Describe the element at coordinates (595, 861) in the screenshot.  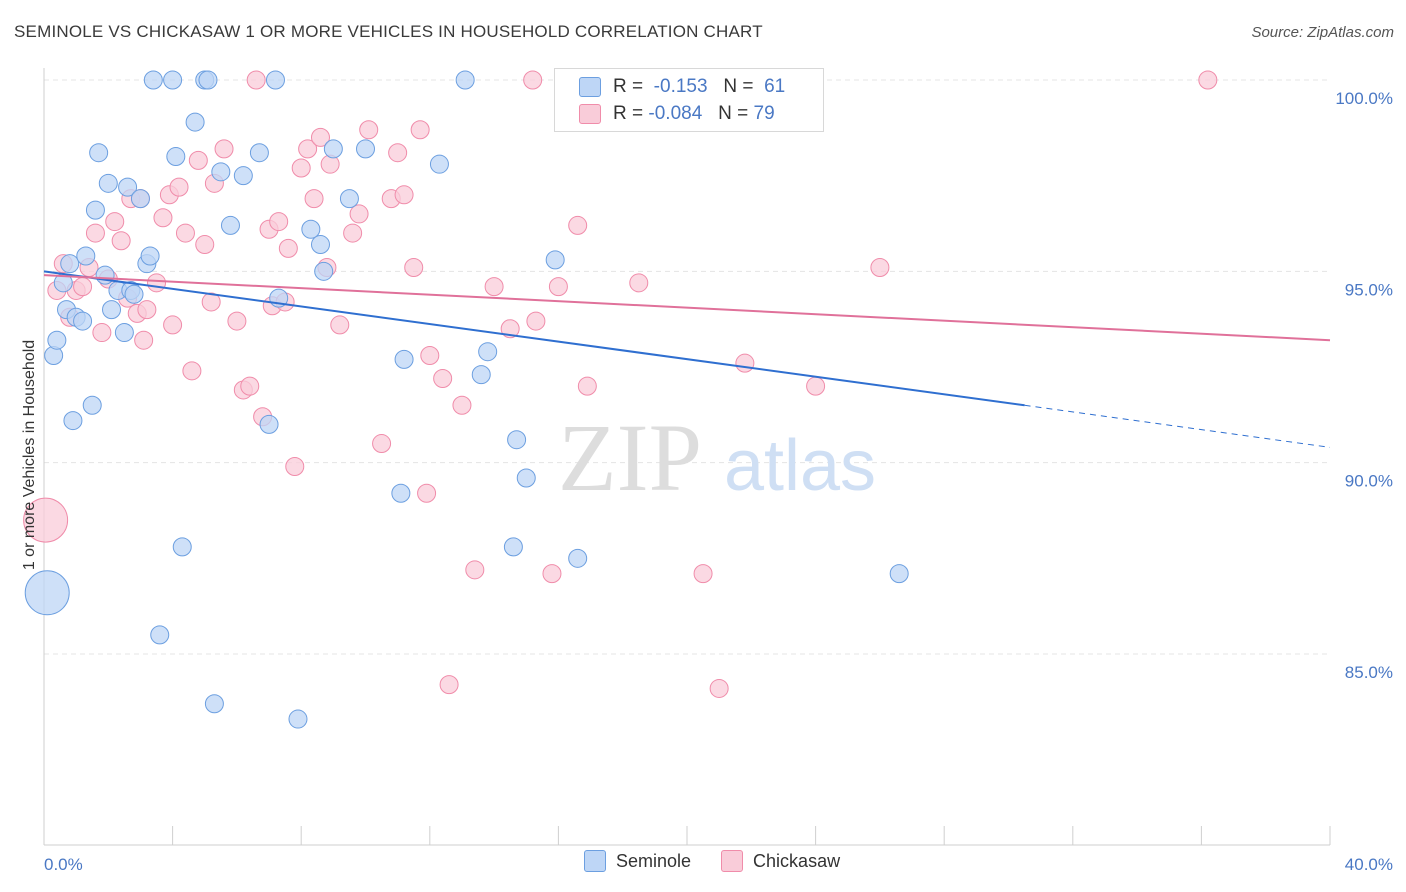
I see `seminole-legend-swatch` at that location.